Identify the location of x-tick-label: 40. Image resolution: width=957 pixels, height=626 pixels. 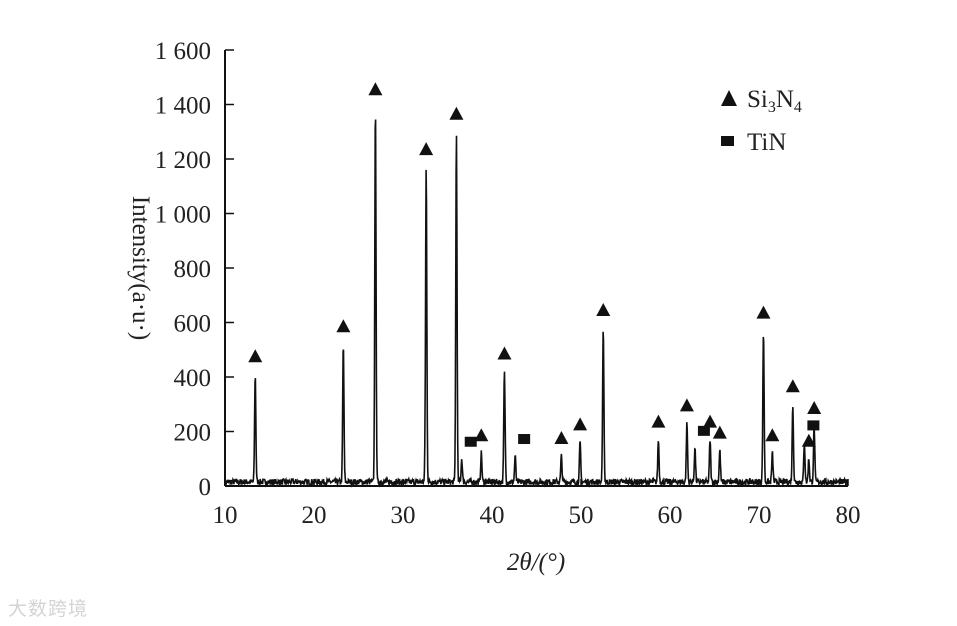
(492, 515).